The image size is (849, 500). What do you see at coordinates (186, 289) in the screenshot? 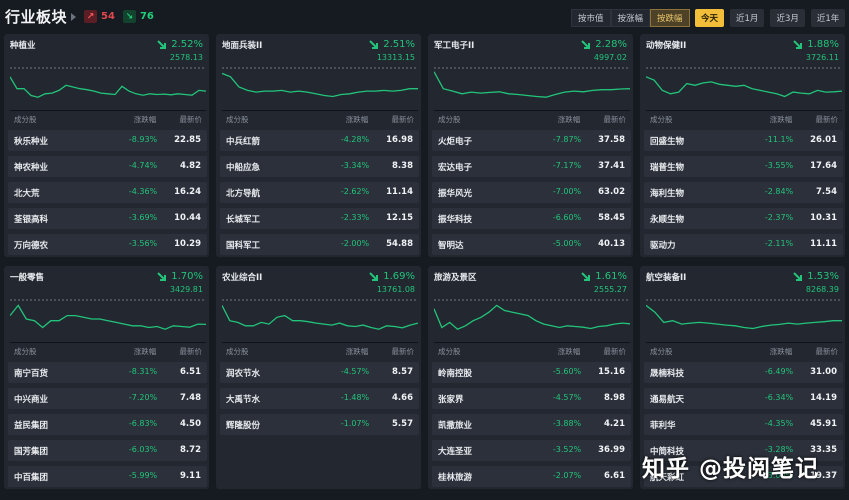
I see `sector-index-value: 3429.81` at bounding box center [186, 289].